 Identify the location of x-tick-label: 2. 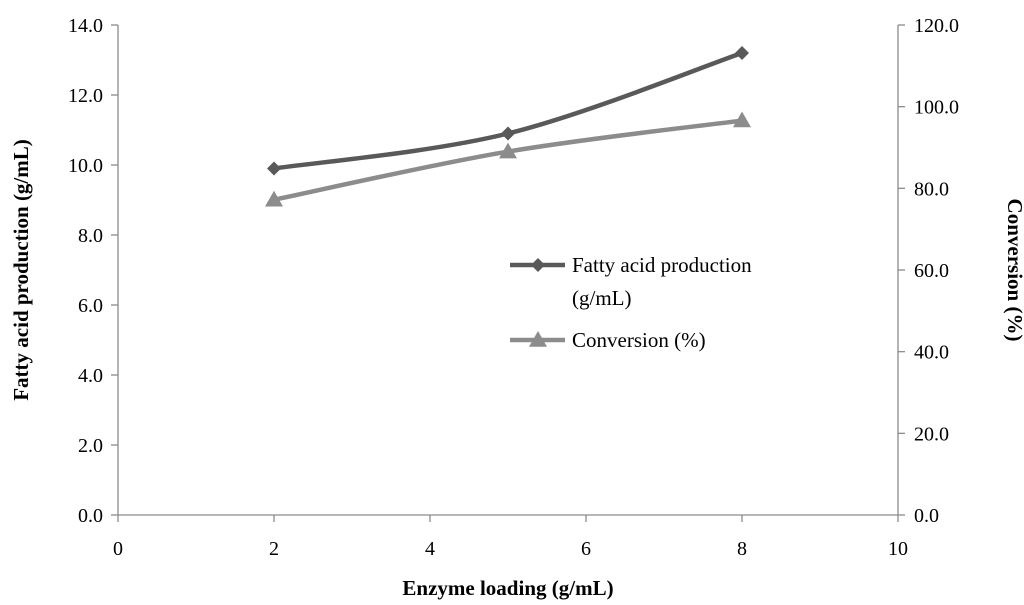
(274, 549).